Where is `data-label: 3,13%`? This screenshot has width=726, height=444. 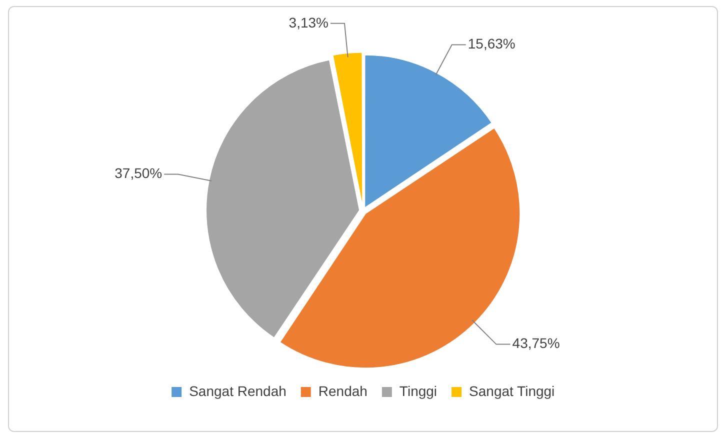
data-label: 3,13% is located at coordinates (308, 22).